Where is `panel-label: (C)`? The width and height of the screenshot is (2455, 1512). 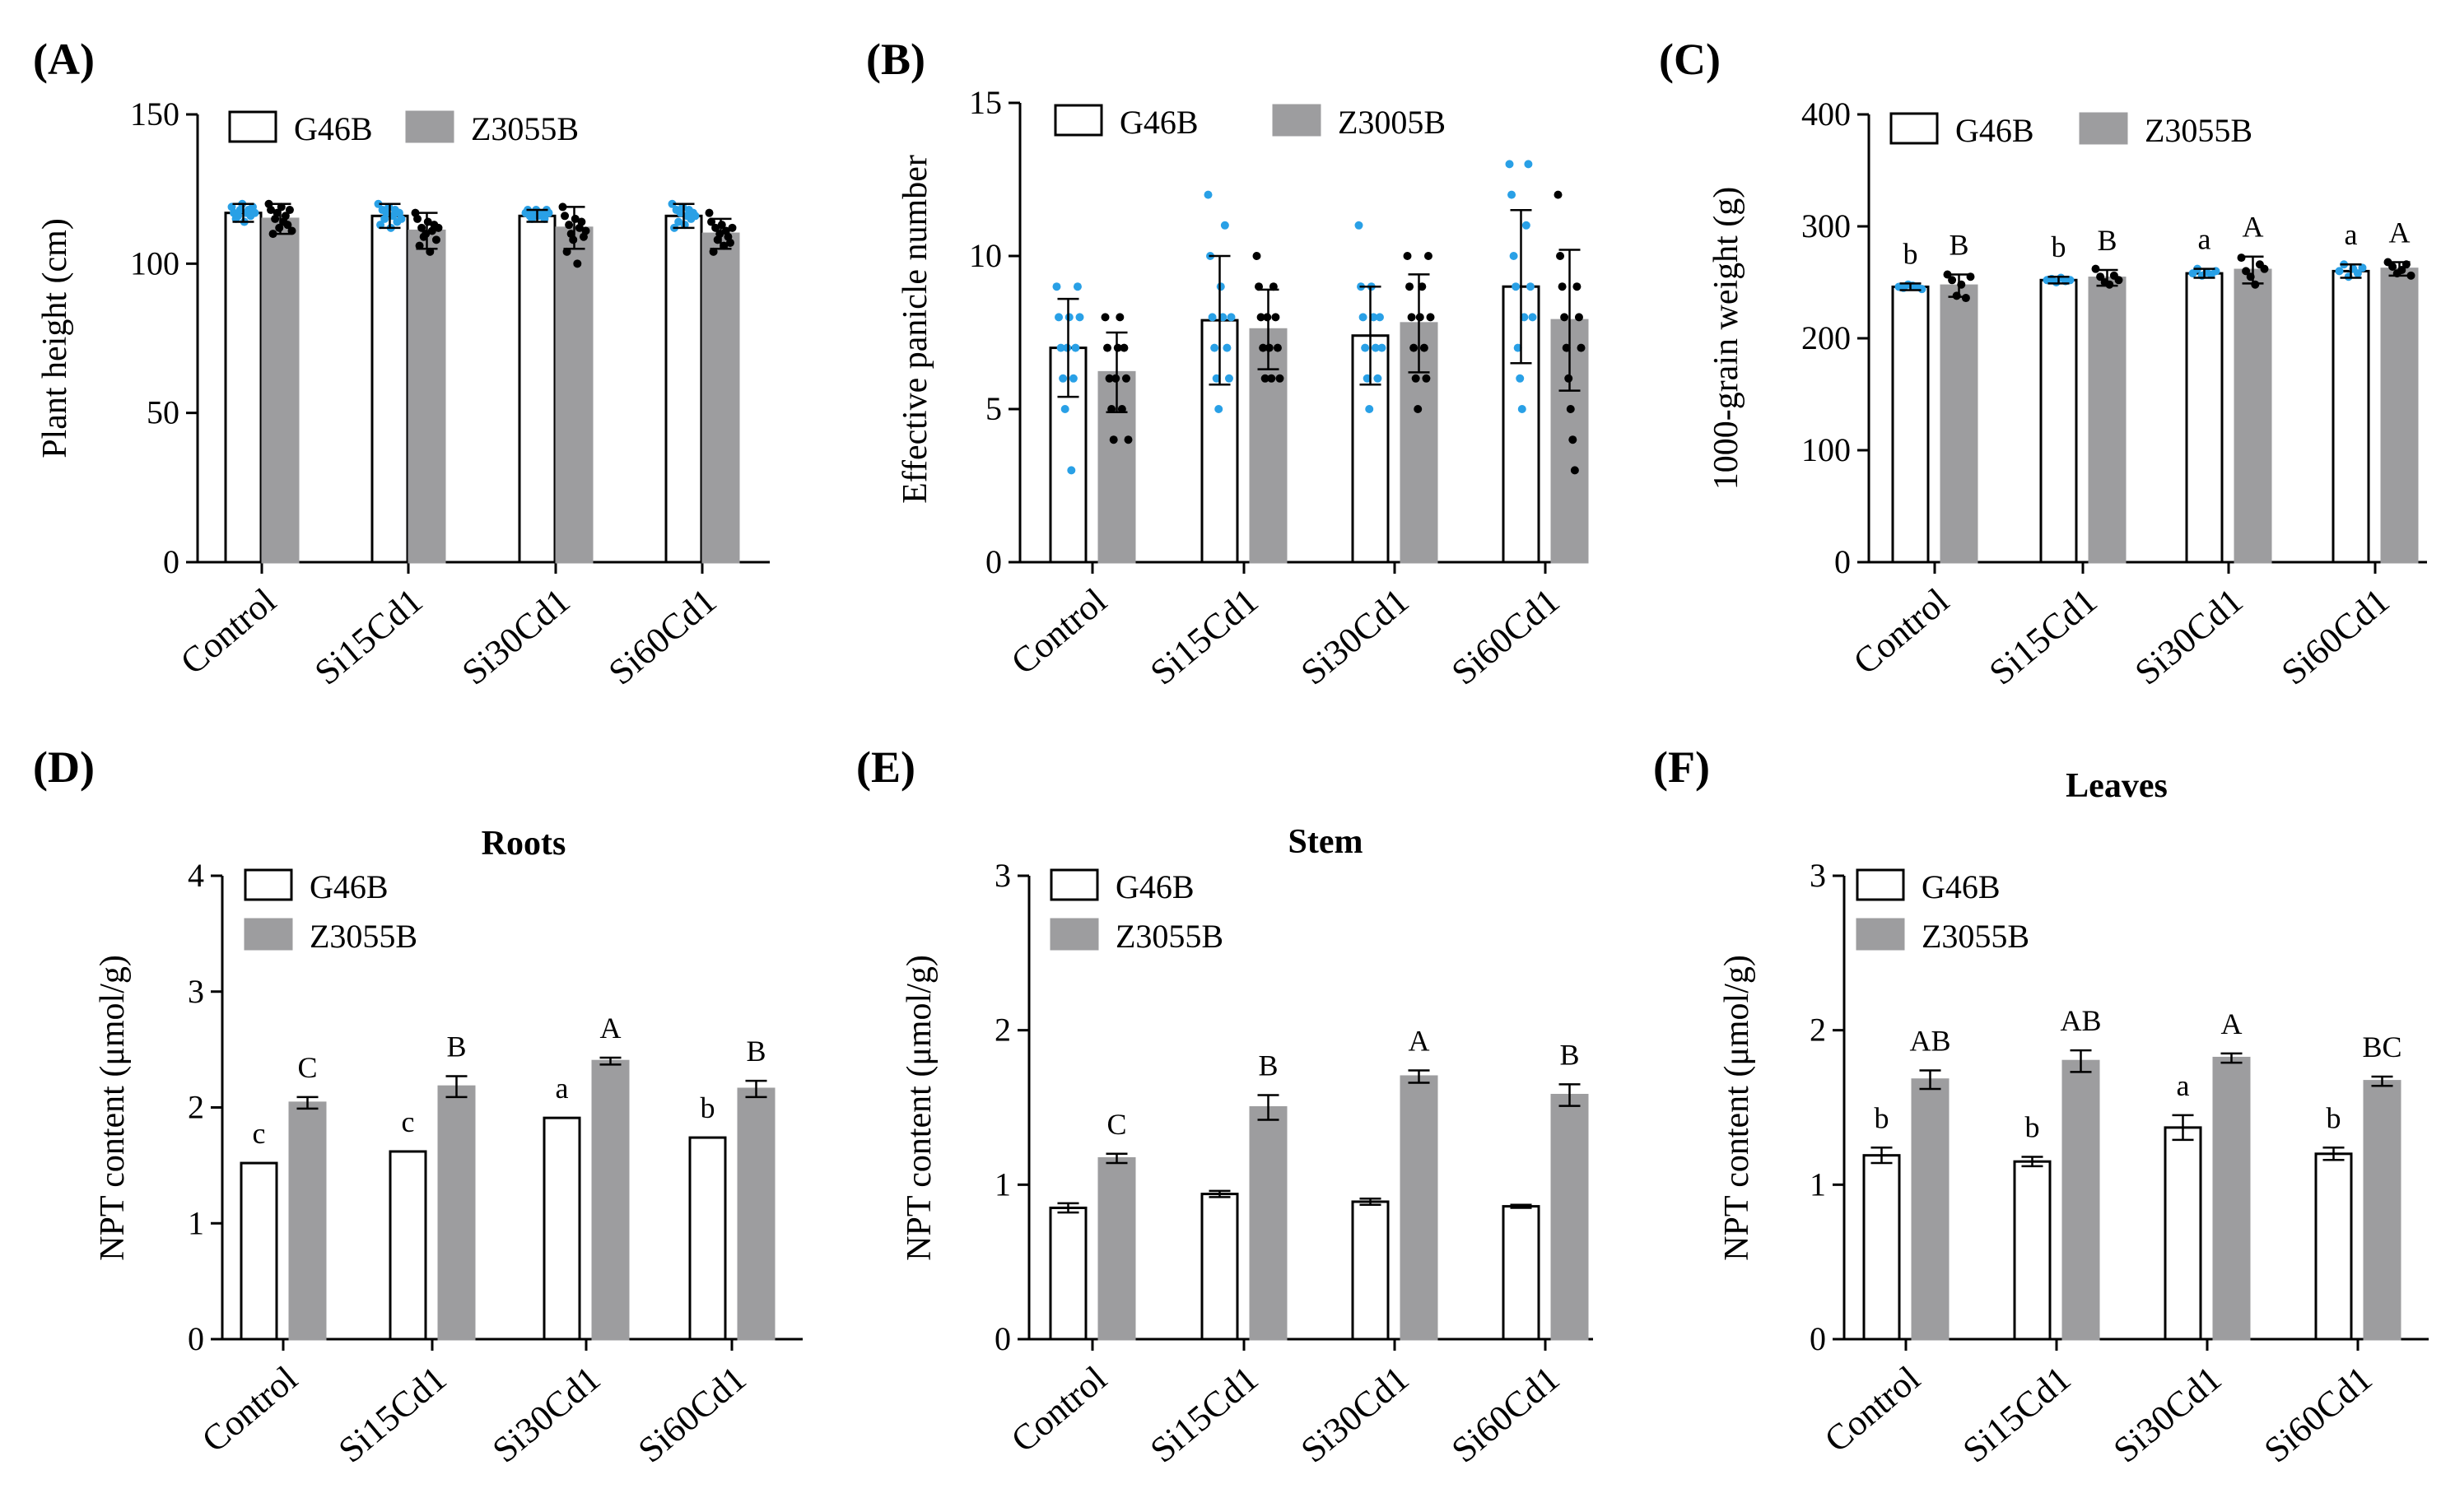 panel-label: (C) is located at coordinates (1690, 60).